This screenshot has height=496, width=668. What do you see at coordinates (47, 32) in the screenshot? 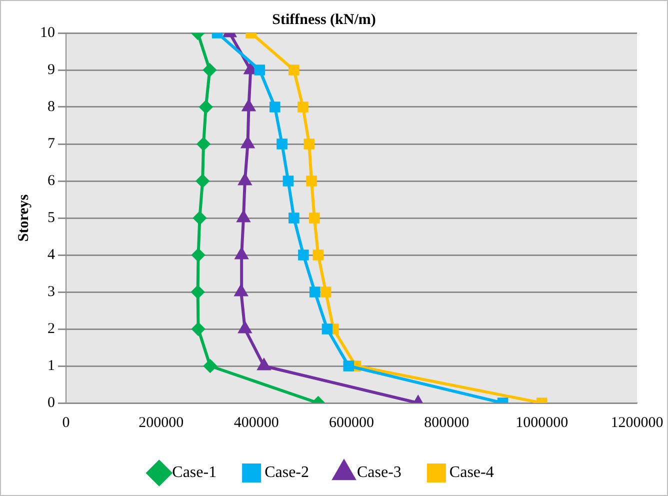
I see `y-tick-label: 10` at bounding box center [47, 32].